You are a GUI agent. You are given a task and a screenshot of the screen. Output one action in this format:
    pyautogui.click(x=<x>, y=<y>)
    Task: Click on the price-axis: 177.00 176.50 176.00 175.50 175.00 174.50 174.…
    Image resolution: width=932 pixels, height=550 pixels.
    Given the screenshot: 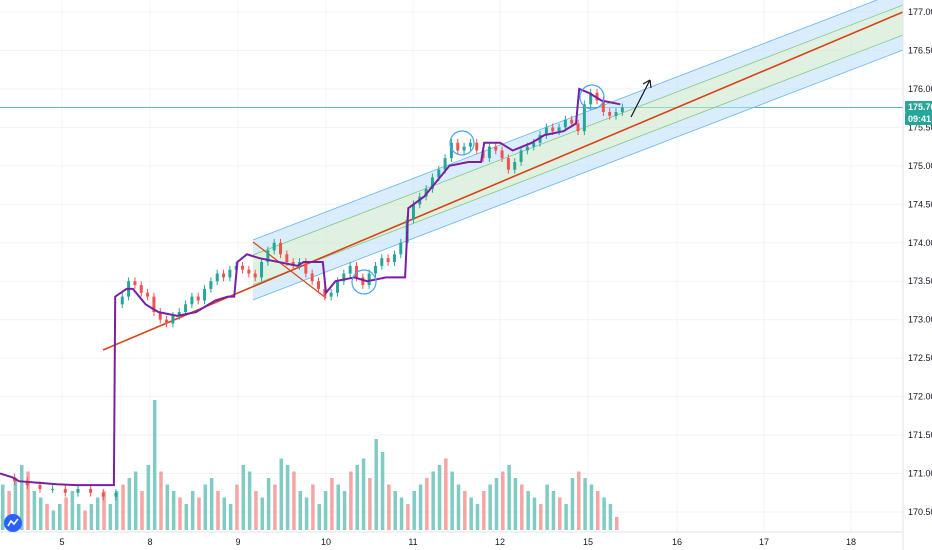 What is the action you would take?
    pyautogui.click(x=920, y=262)
    